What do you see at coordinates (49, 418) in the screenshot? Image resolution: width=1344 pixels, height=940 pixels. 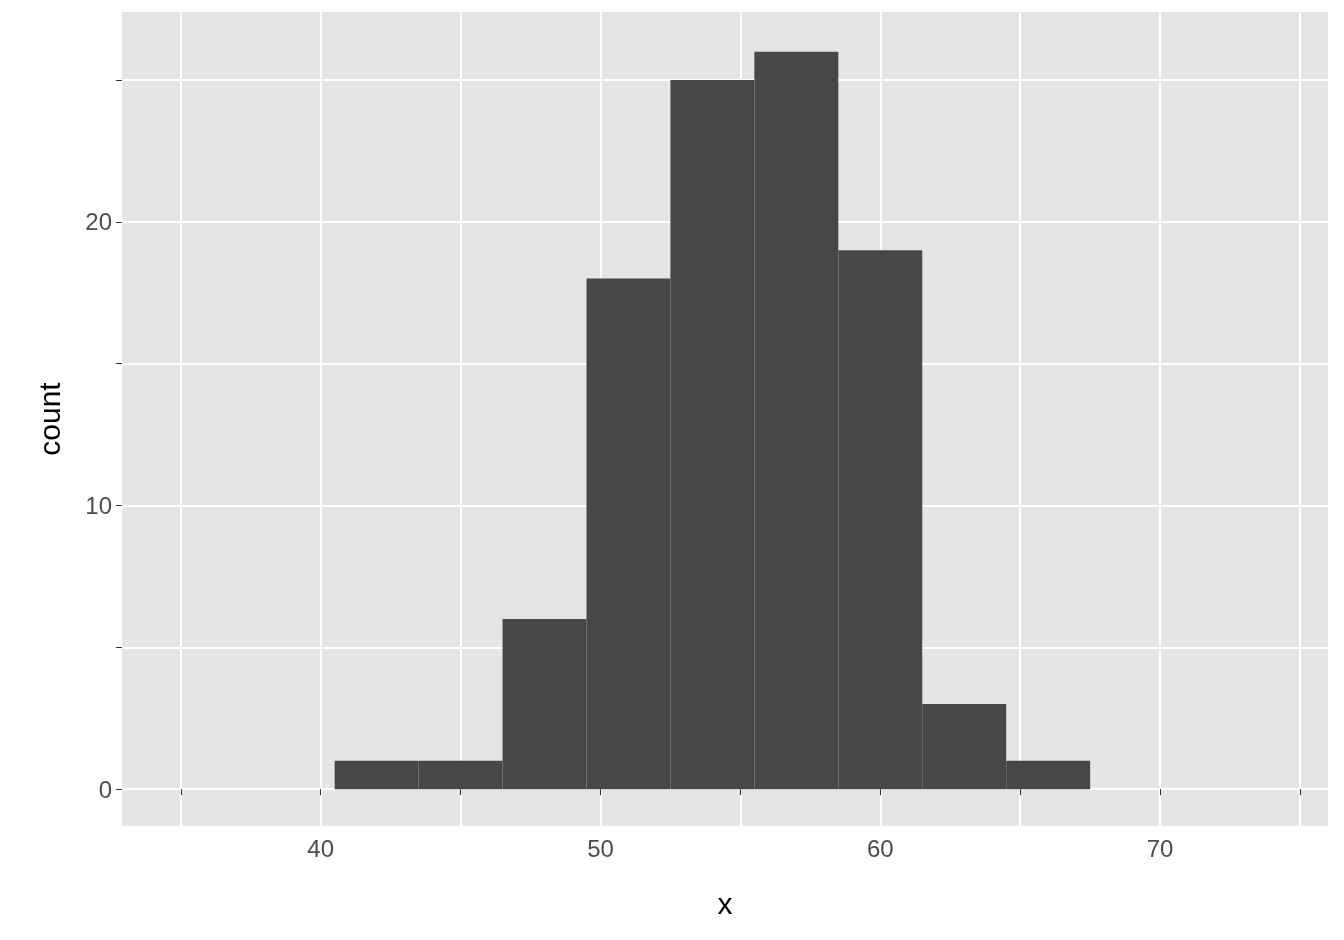 I see `y-axis-title: count` at bounding box center [49, 418].